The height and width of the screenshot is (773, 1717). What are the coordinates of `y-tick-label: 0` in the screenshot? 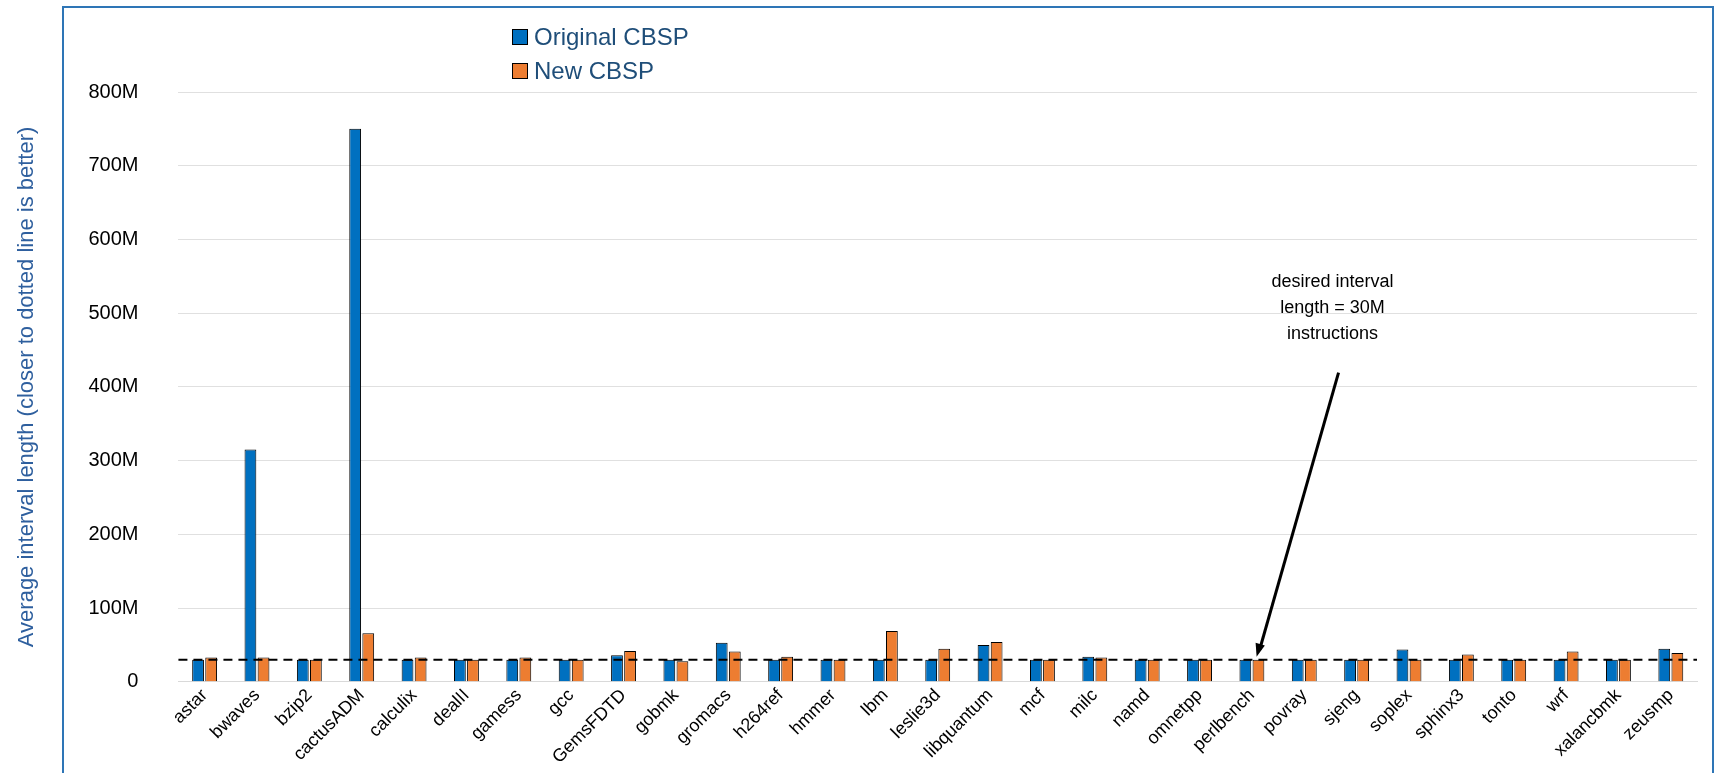 It's located at (133, 680).